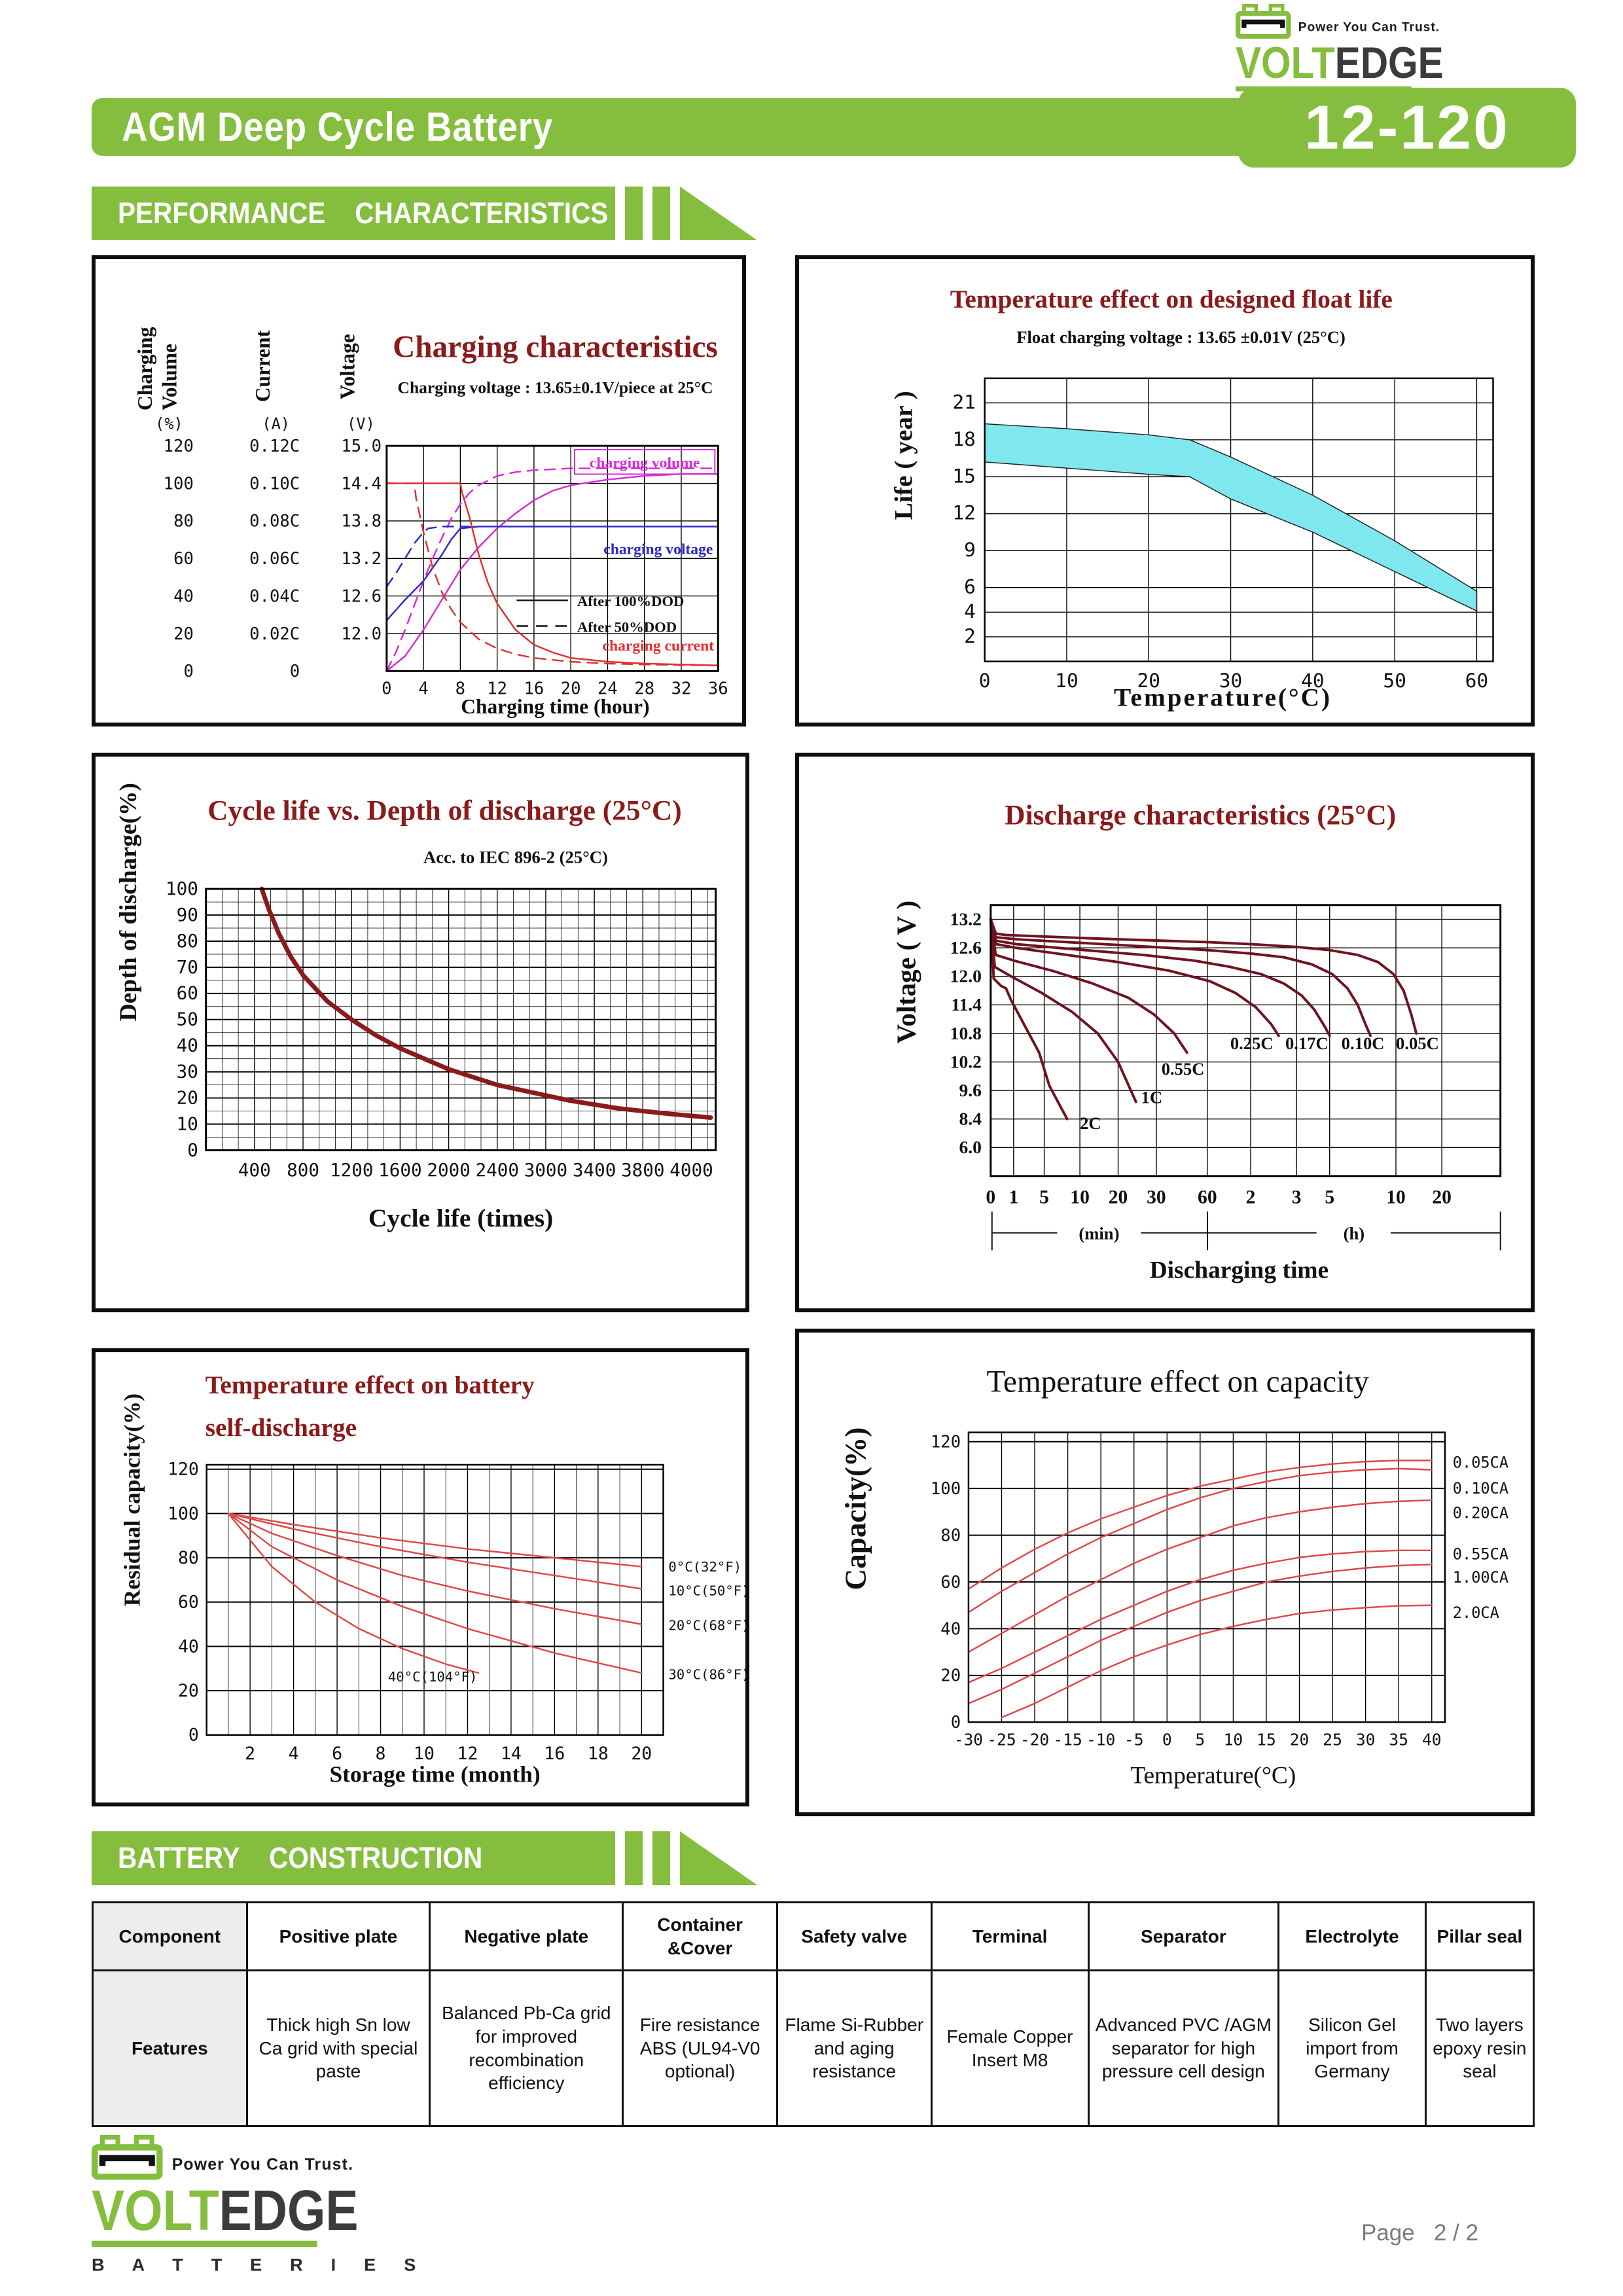  I want to click on logo-edge: EDGE, so click(1389, 62).